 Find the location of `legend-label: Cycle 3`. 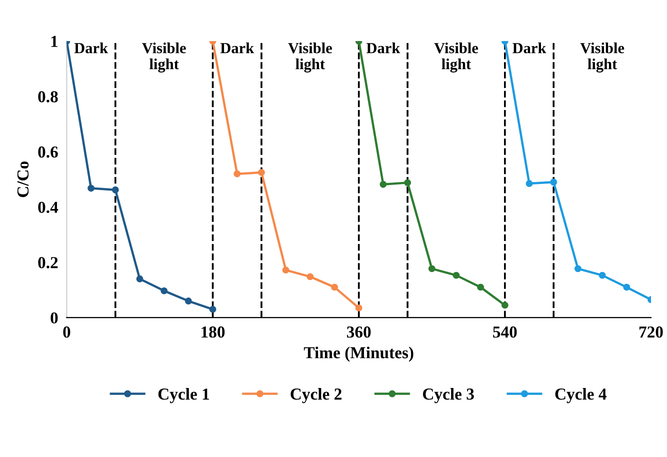

legend-label: Cycle 3 is located at coordinates (448, 396).